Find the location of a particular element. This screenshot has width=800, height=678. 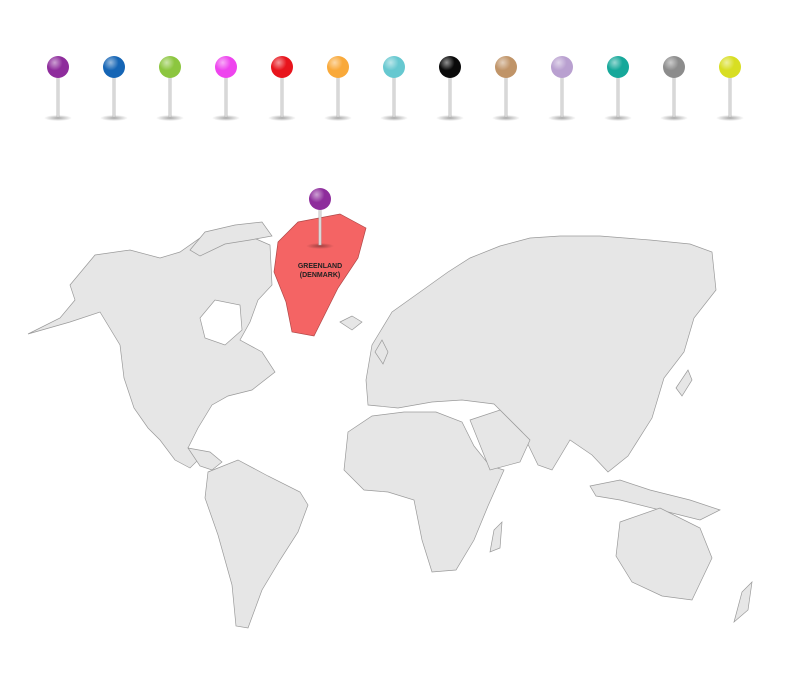

north-america is located at coordinates (151, 350).